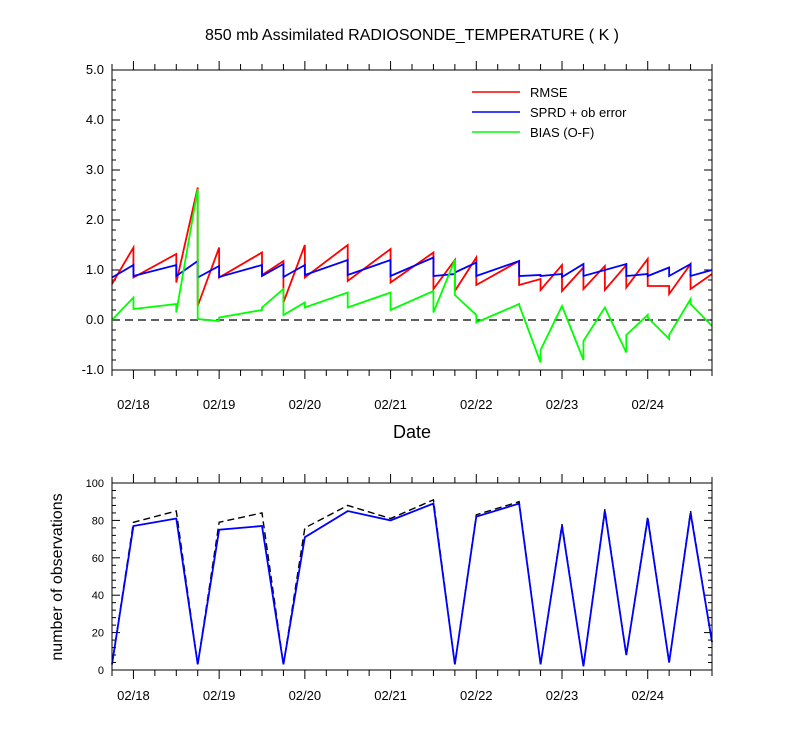 The height and width of the screenshot is (750, 800). Describe the element at coordinates (412, 432) in the screenshot. I see `x-axis-label: Date` at that location.